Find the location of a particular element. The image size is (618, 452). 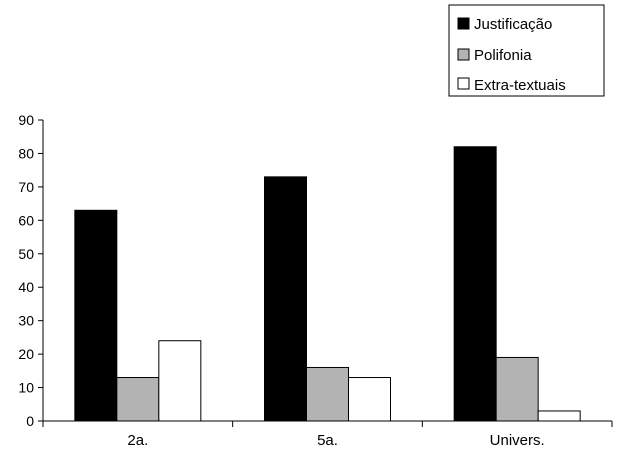

x-category-label: Univers. is located at coordinates (517, 440).